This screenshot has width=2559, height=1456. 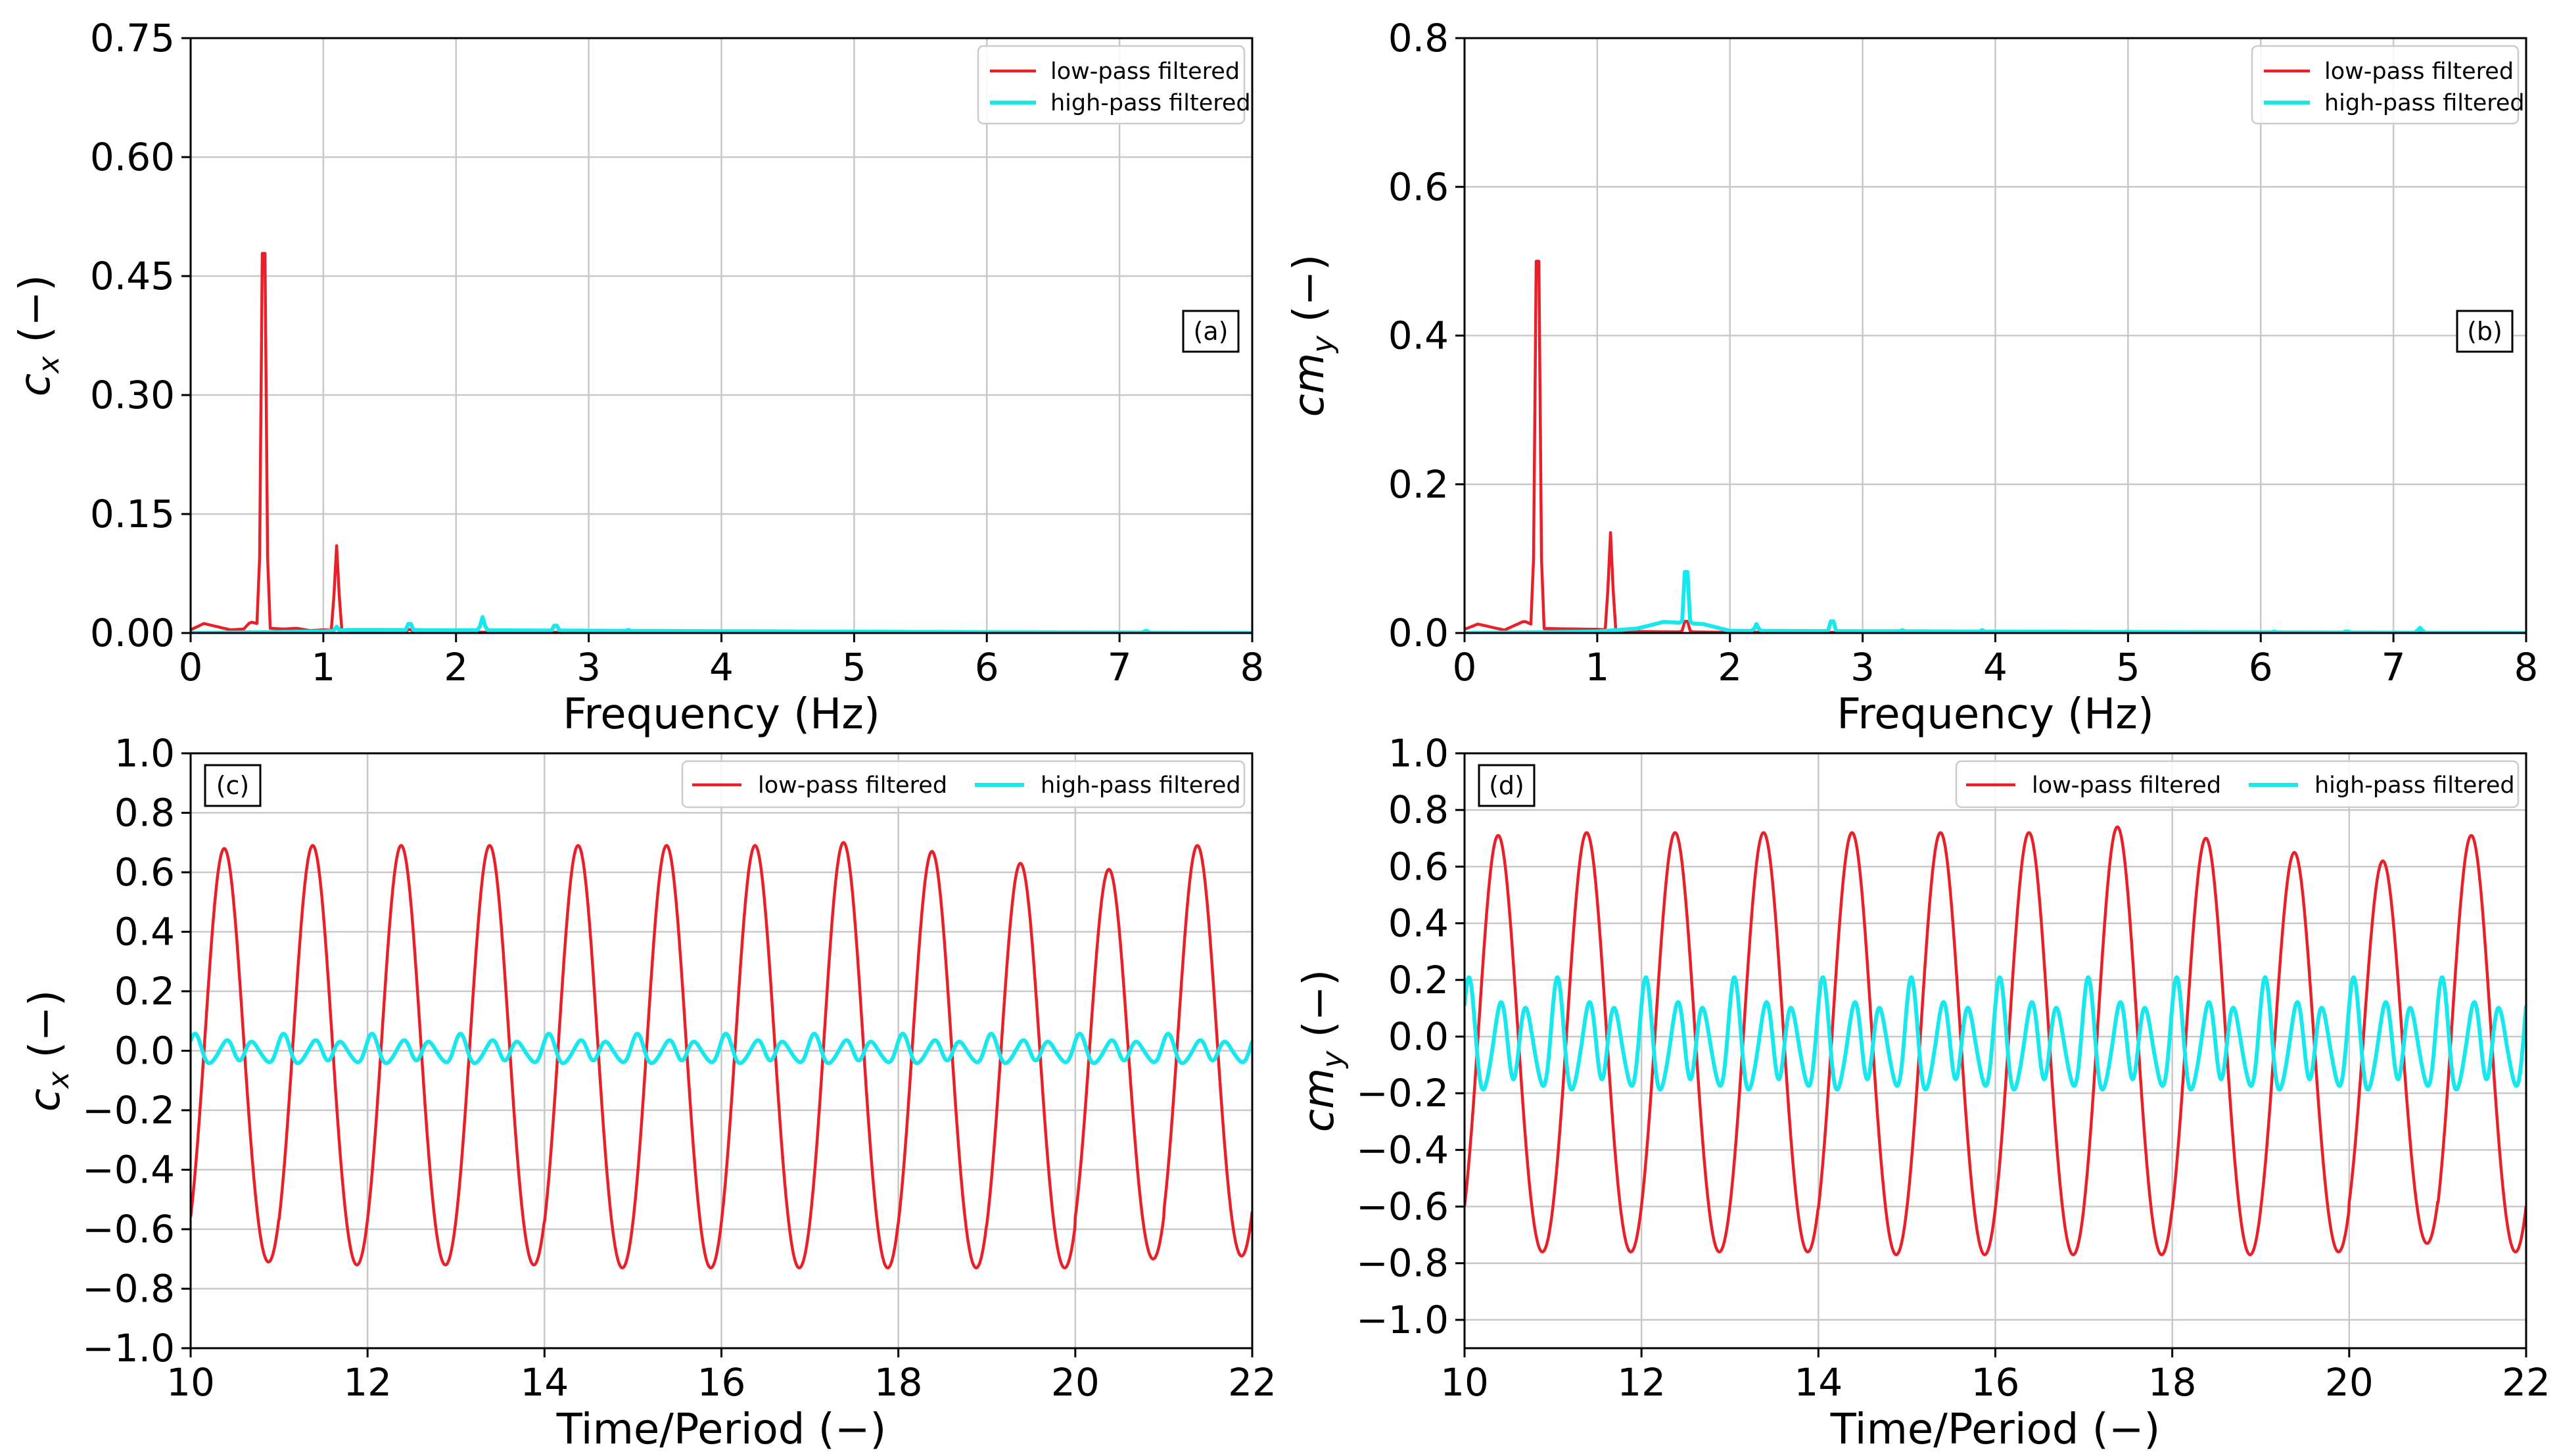 What do you see at coordinates (1418, 633) in the screenshot?
I see `y-tick-label: 0.0` at bounding box center [1418, 633].